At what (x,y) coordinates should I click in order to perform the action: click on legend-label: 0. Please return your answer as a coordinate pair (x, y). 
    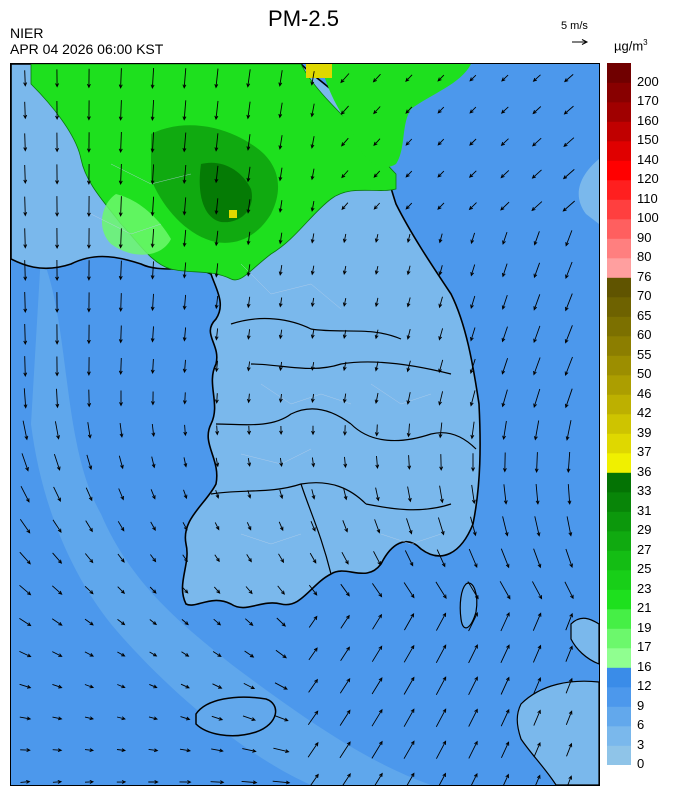
    Looking at the image, I should click on (641, 763).